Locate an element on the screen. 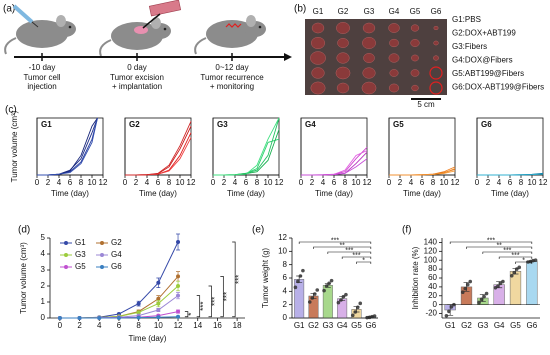  y-axis-label: Tumor volume (cm³) is located at coordinates (23, 278).